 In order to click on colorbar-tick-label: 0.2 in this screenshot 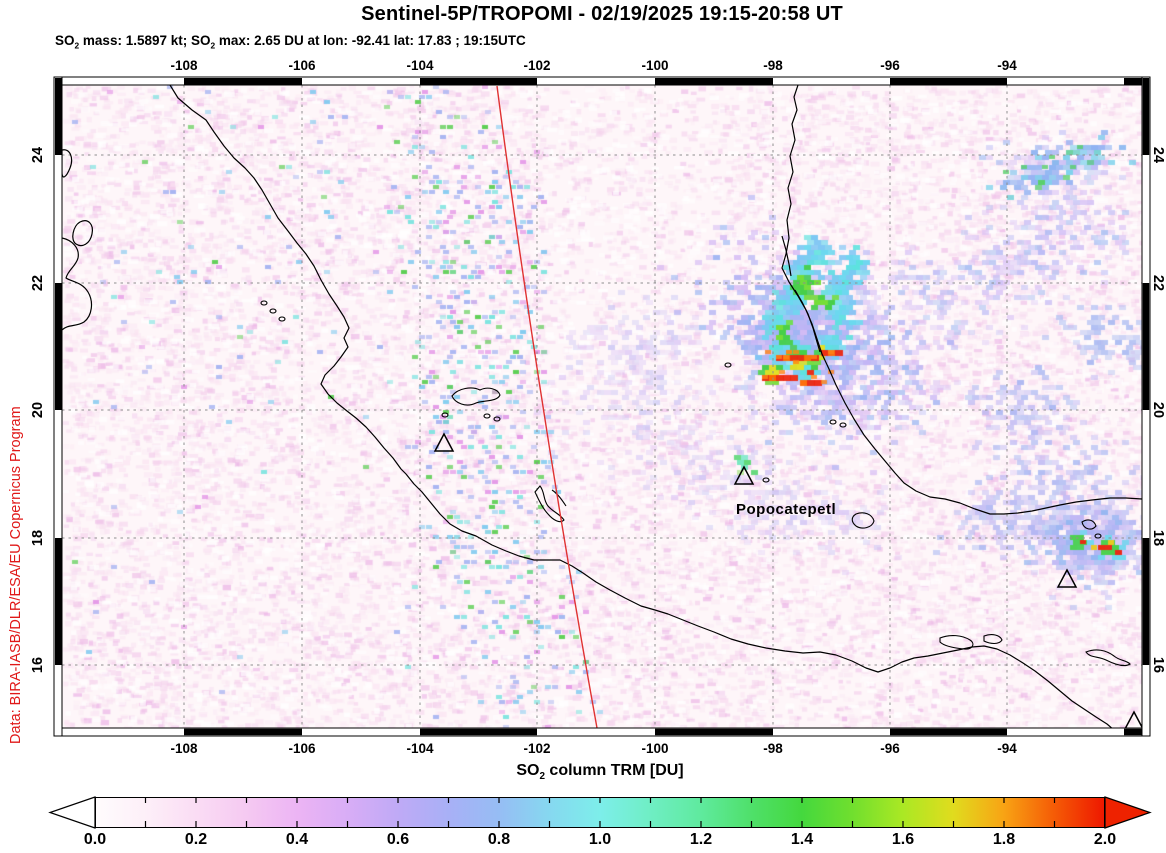, I will do `click(196, 839)`.